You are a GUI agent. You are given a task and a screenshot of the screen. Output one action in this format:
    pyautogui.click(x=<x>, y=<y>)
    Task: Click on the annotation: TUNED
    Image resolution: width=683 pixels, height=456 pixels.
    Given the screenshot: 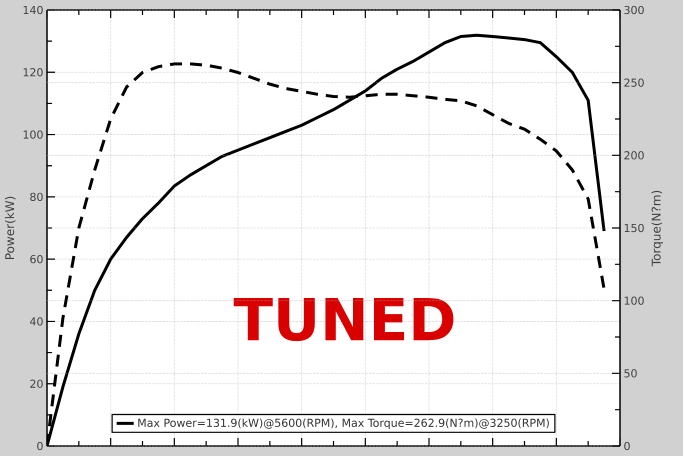 What is the action you would take?
    pyautogui.click(x=344, y=320)
    